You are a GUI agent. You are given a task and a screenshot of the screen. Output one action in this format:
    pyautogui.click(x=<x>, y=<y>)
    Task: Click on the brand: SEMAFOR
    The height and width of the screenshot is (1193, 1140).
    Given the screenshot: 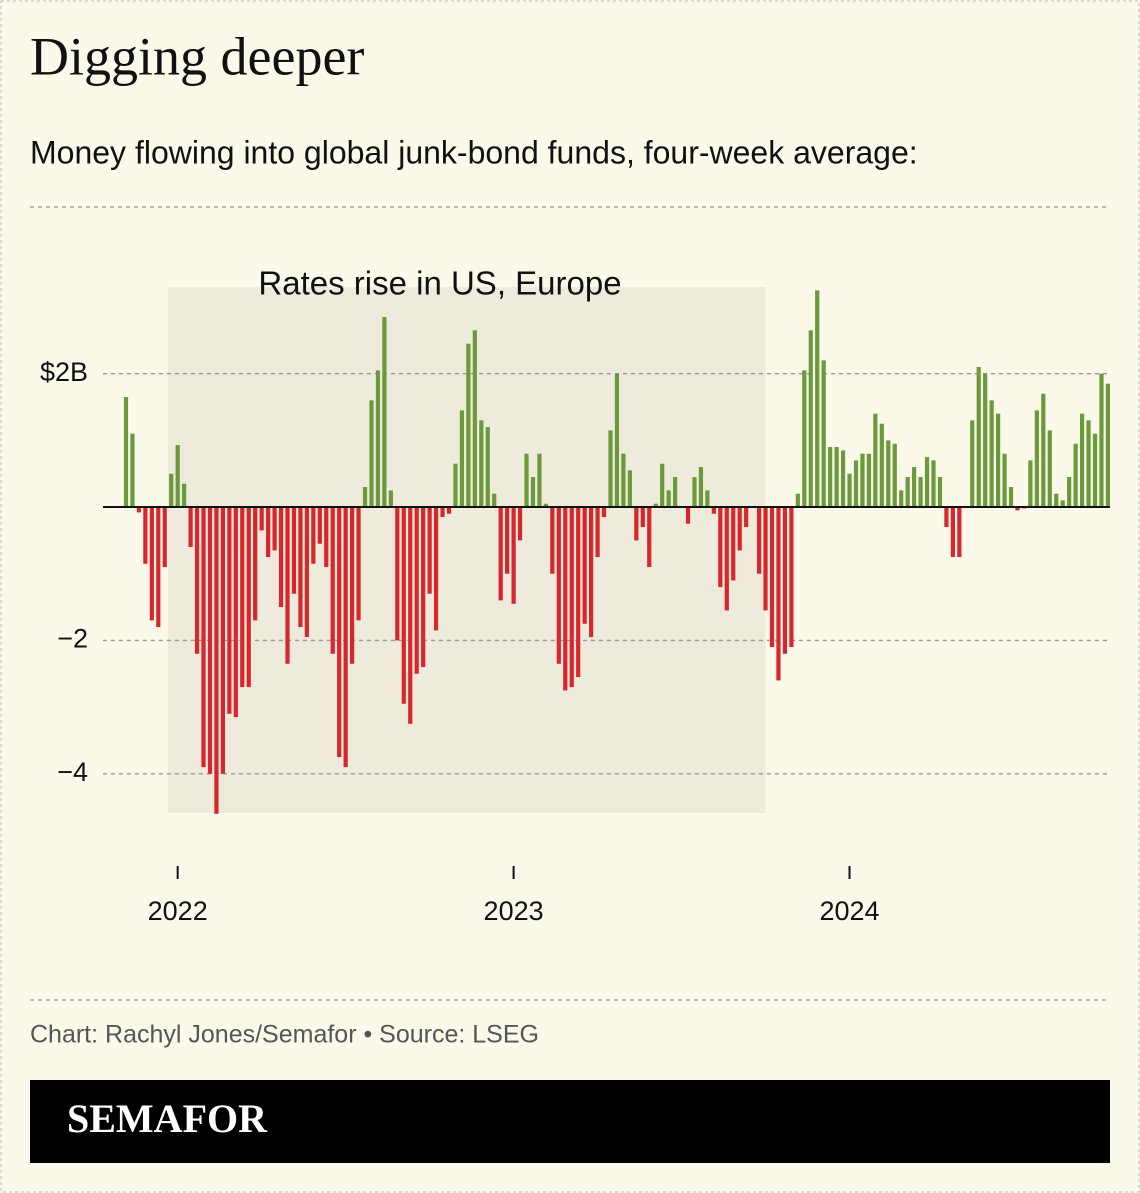 What is the action you would take?
    pyautogui.click(x=167, y=1118)
    